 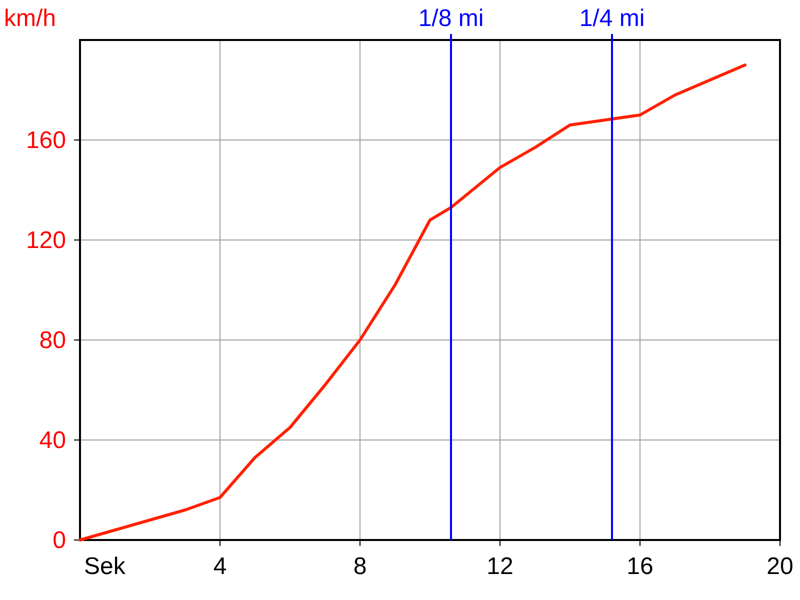 What do you see at coordinates (500, 566) in the screenshot?
I see `x-tick-label: 12` at bounding box center [500, 566].